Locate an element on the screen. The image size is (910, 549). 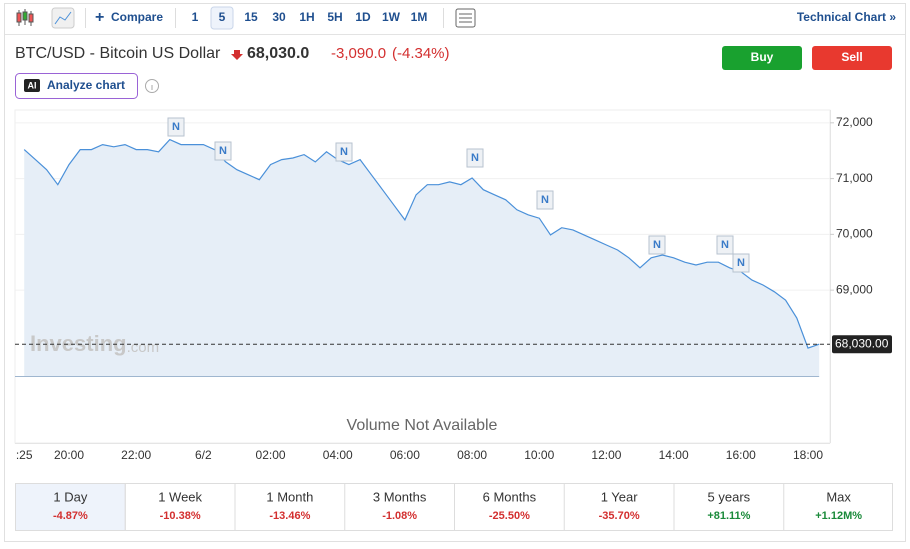
table-icon is located at coordinates (465, 18).